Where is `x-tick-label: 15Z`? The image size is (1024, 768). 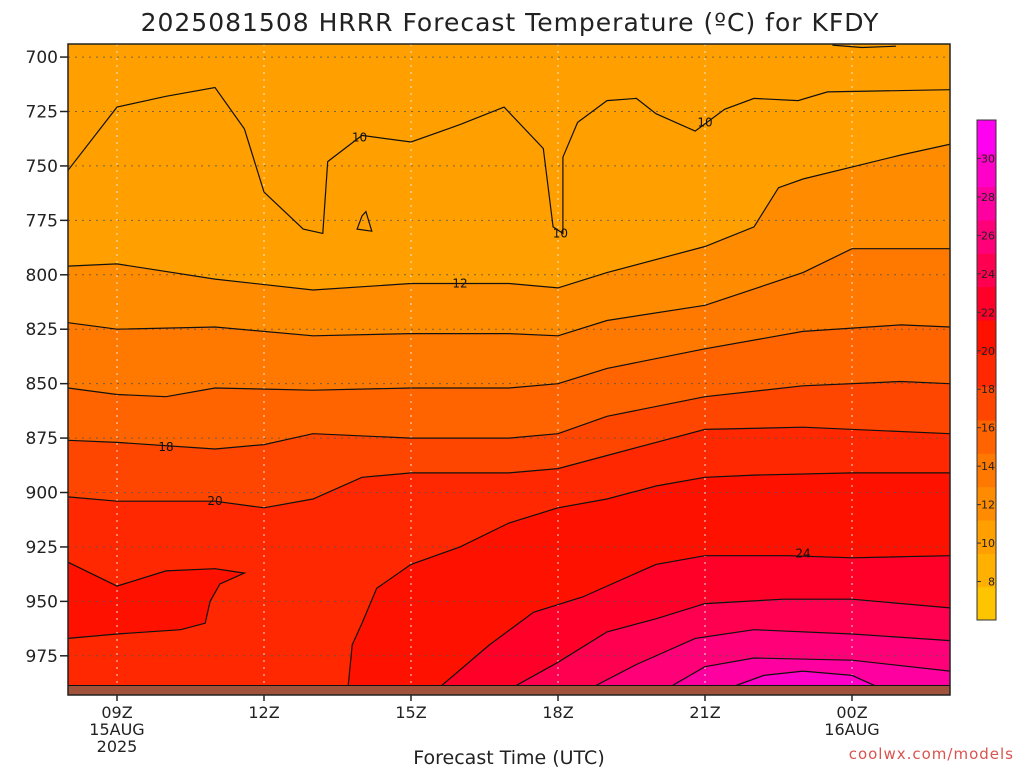 x-tick-label: 15Z is located at coordinates (410, 712).